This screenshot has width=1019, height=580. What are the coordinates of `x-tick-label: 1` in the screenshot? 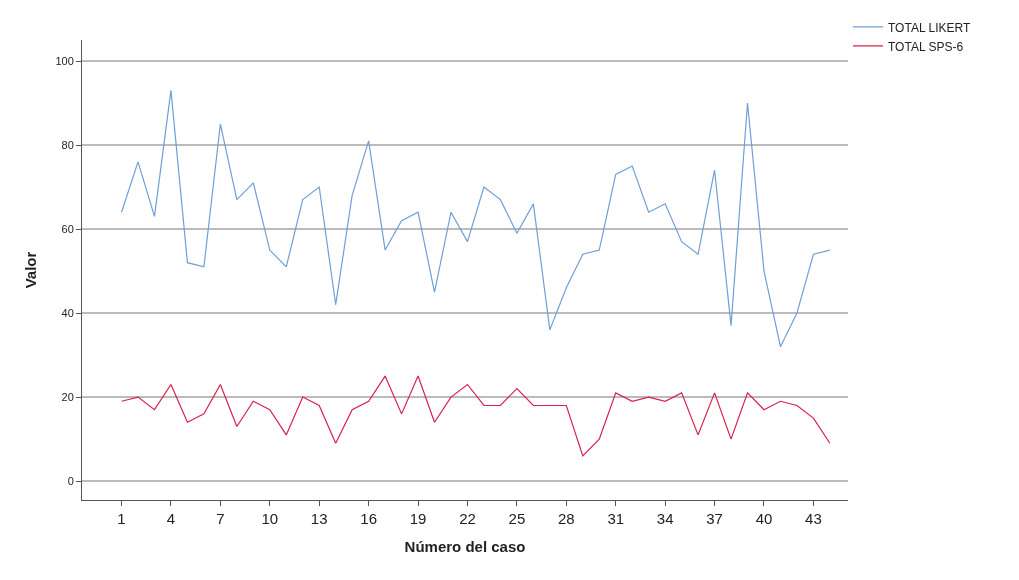 It's located at (121, 518).